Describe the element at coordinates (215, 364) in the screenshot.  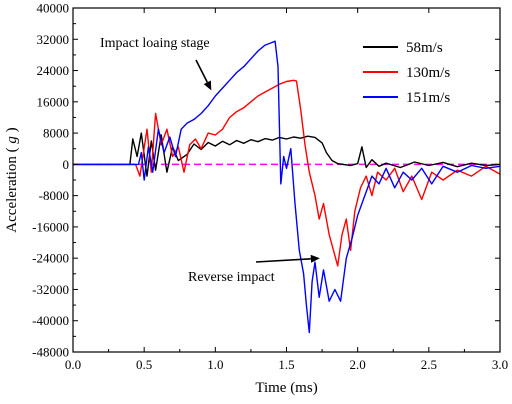
I see `x-tick-label: 1.0` at that location.